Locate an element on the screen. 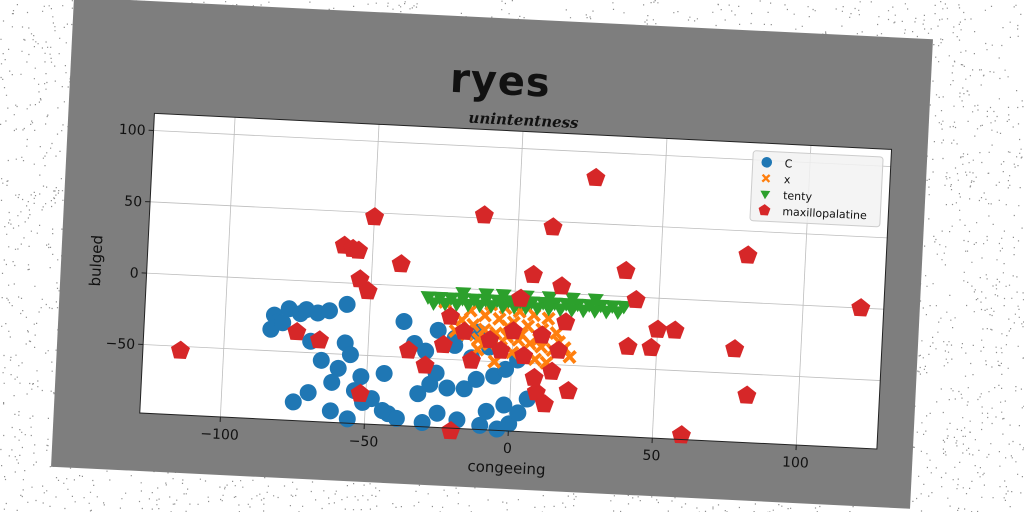  y-tick-label: 0 is located at coordinates (134, 273).